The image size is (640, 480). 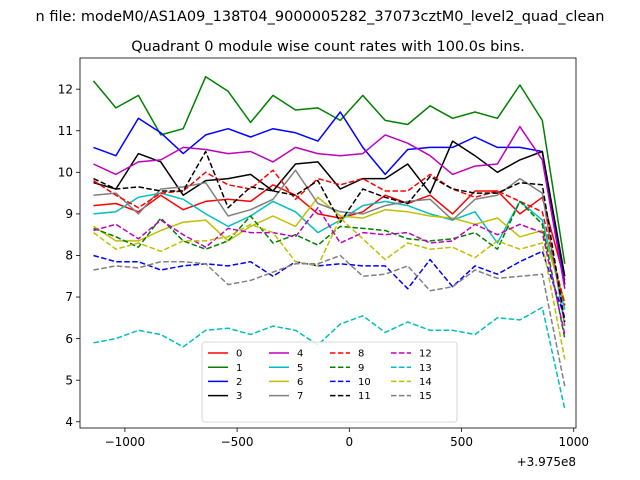 I want to click on legend-label-10: 10, so click(x=364, y=382).